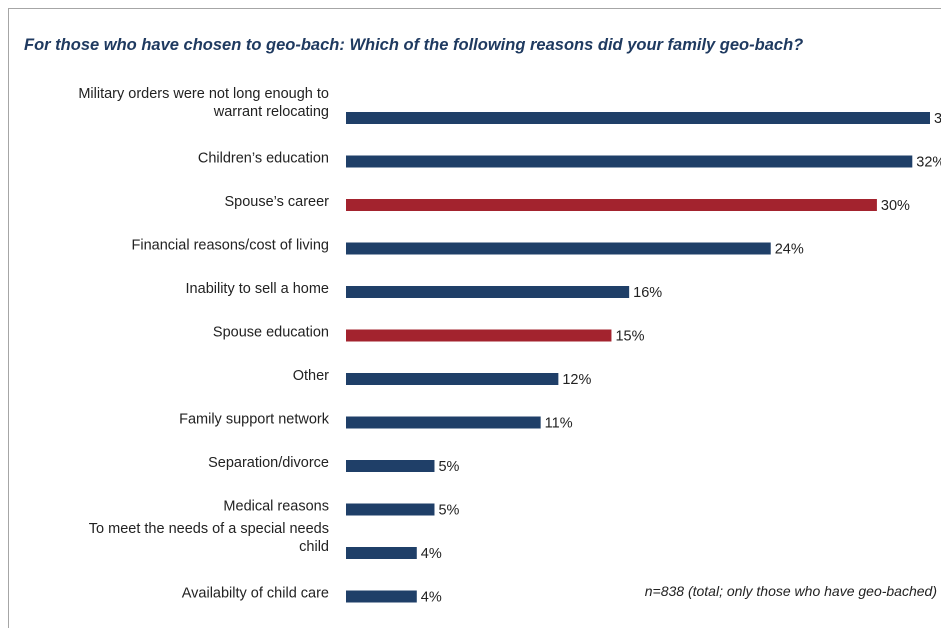  Describe the element at coordinates (276, 202) in the screenshot. I see `category-label: Spouse’s career` at that location.